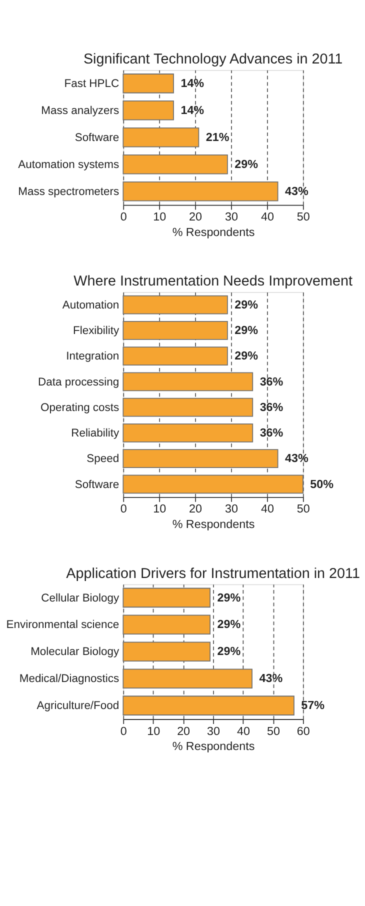  What do you see at coordinates (103, 459) in the screenshot?
I see `y-tick-label: Speed` at bounding box center [103, 459].